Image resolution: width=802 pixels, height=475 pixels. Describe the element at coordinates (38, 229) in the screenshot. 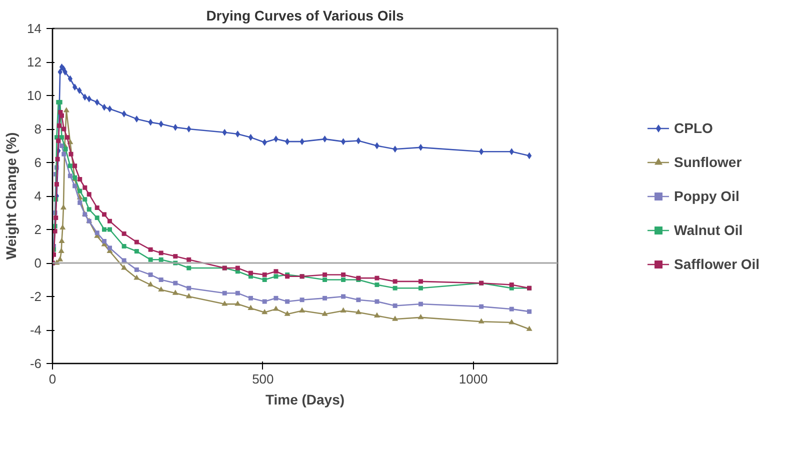

I see `y-tick-label: 2` at that location.